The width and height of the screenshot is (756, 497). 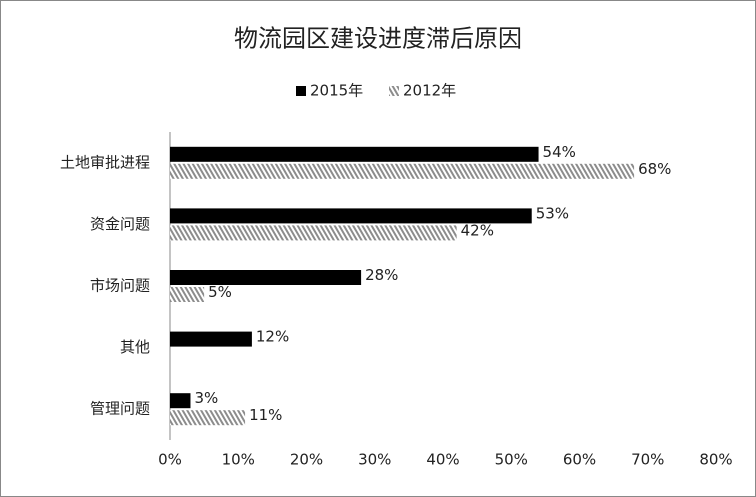 I want to click on y-tick-label: 土地审批进程, so click(x=105, y=162).